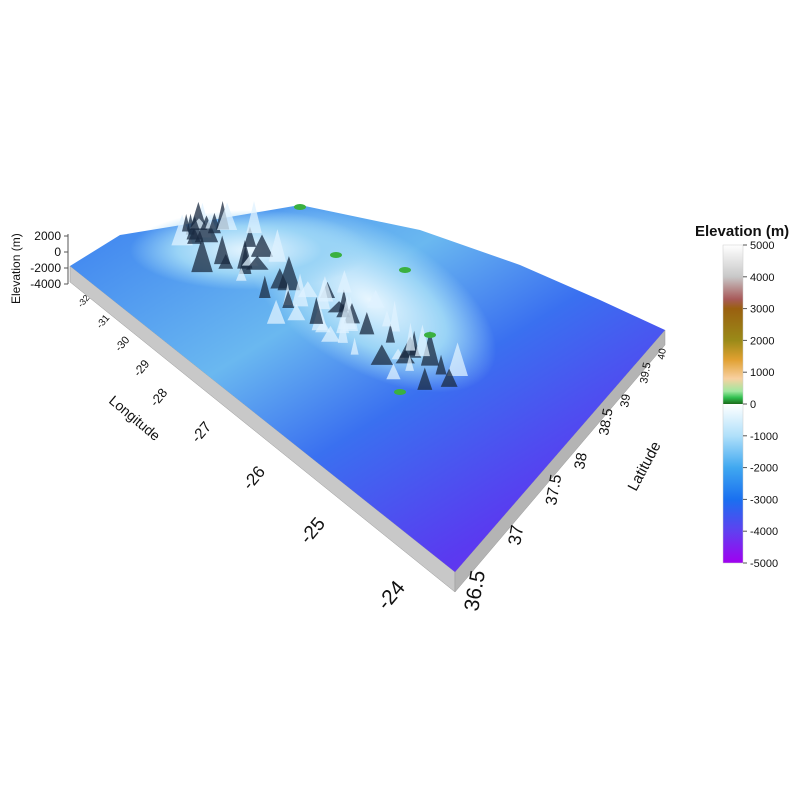  Describe the element at coordinates (764, 469) in the screenshot. I see `colorbar-tick-label: -2000` at that location.